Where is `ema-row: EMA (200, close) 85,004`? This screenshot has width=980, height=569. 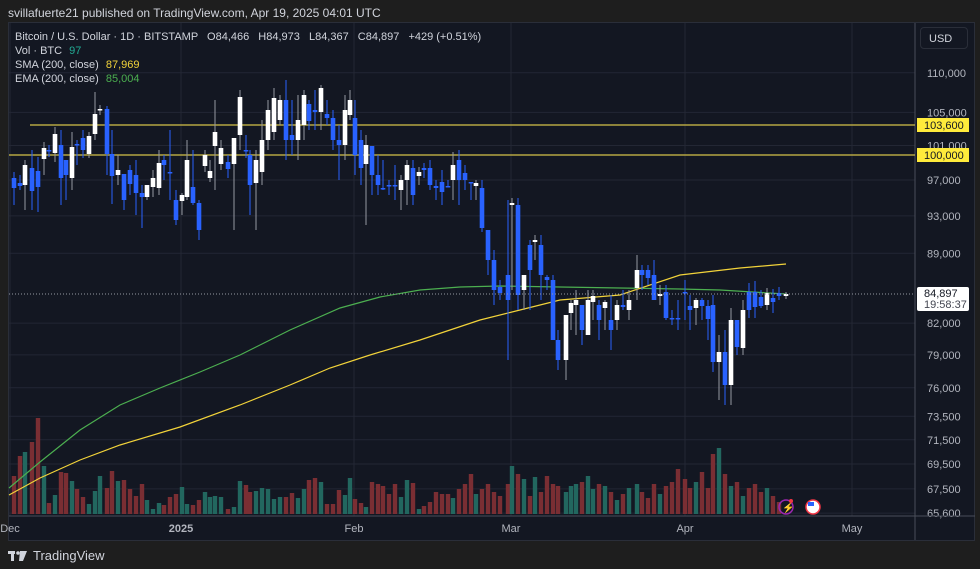 ema-row: EMA (200, close) 85,004 is located at coordinates (248, 79).